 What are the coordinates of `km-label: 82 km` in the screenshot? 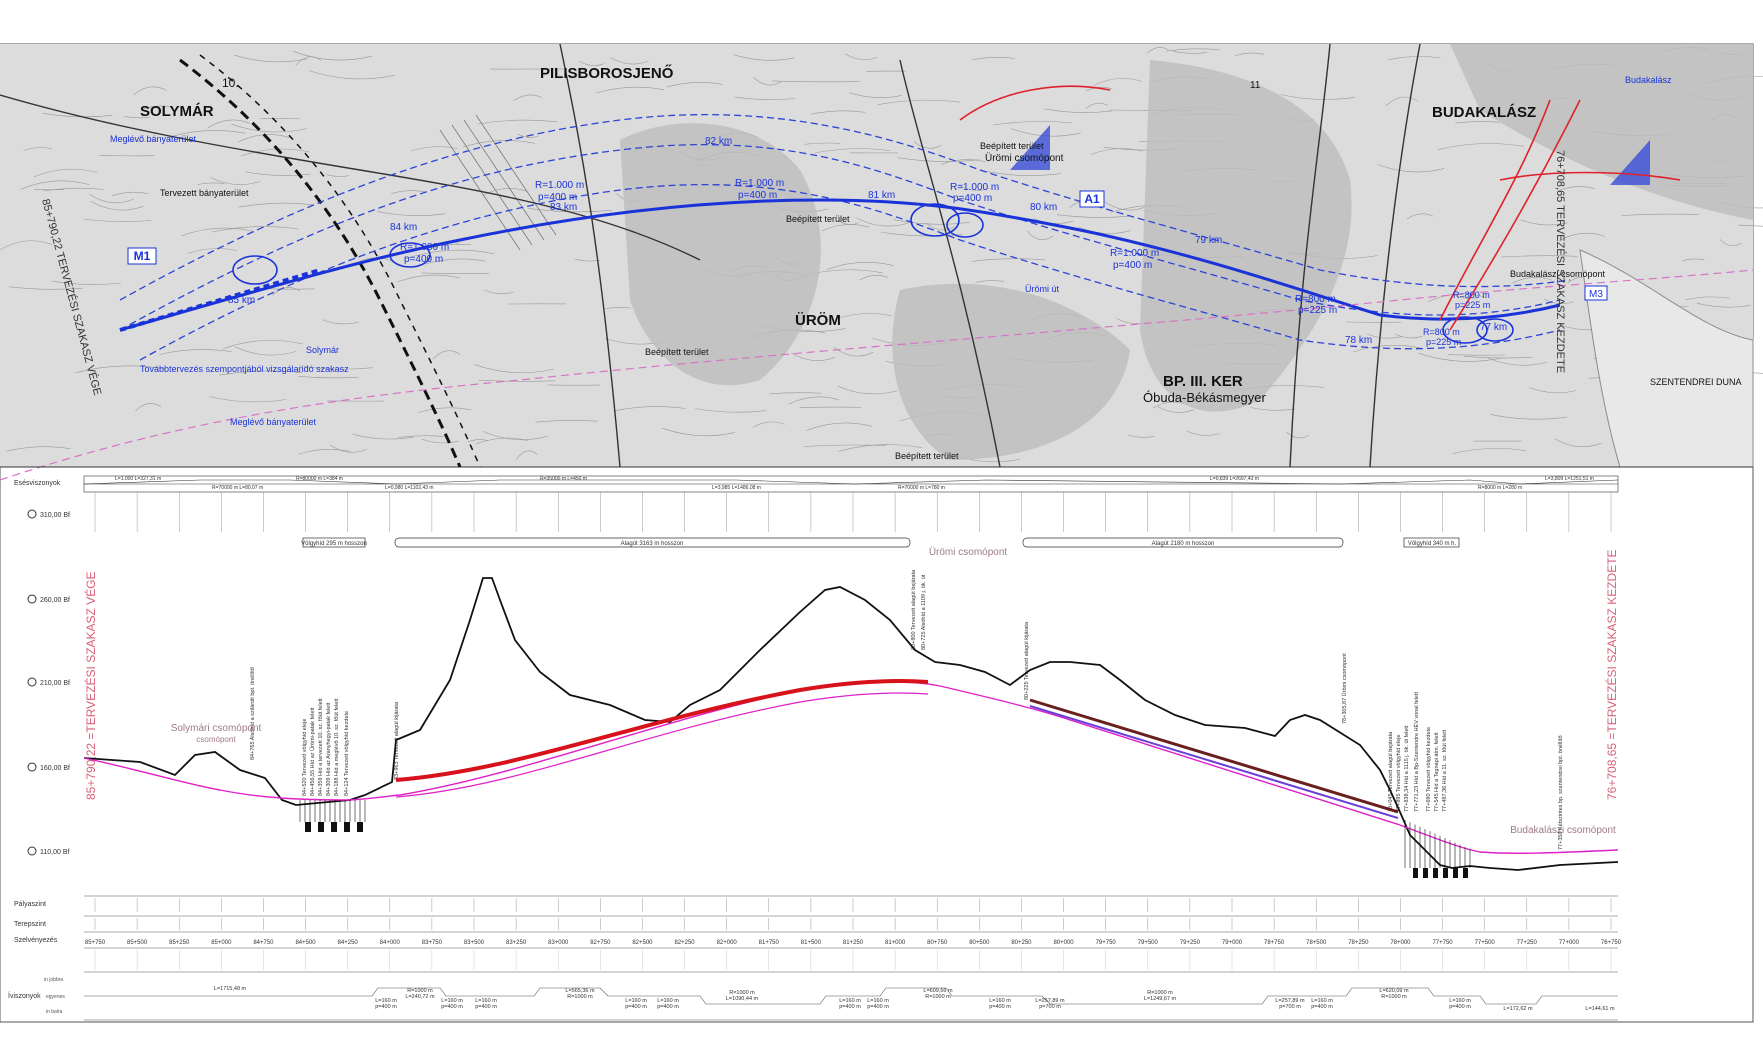 It's located at (718, 141).